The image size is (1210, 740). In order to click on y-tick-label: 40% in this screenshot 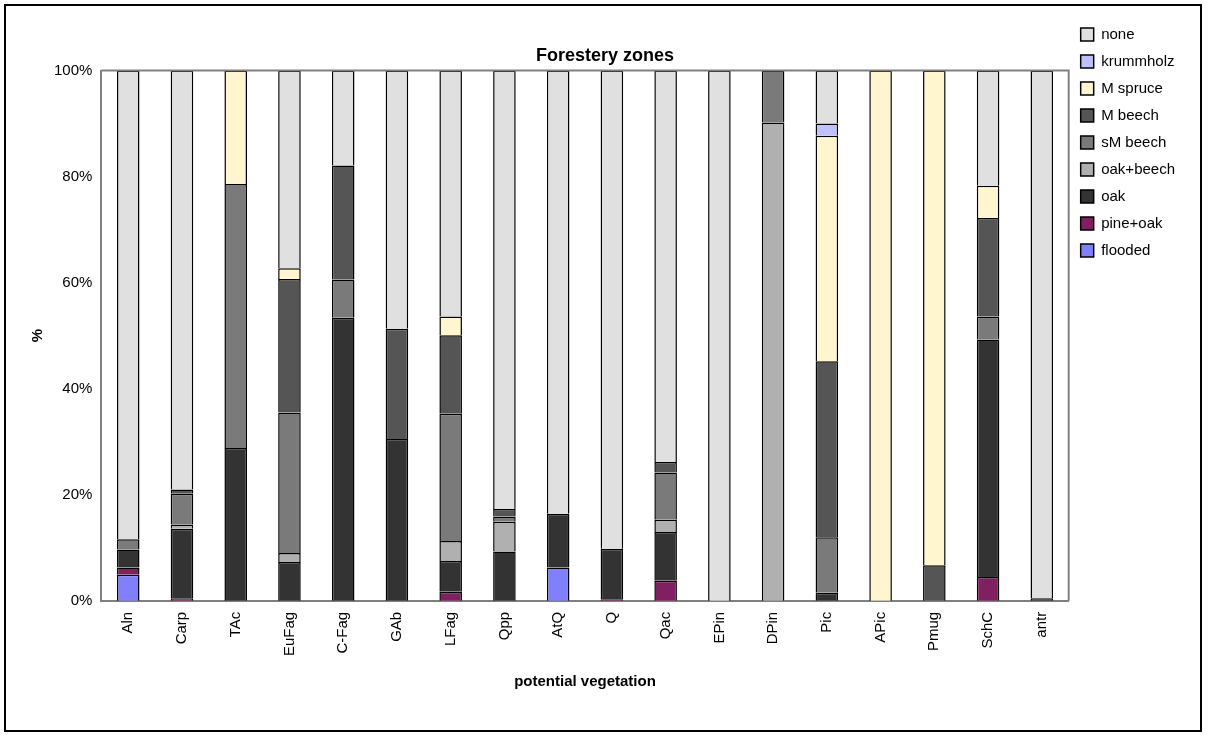, I will do `click(77, 387)`.